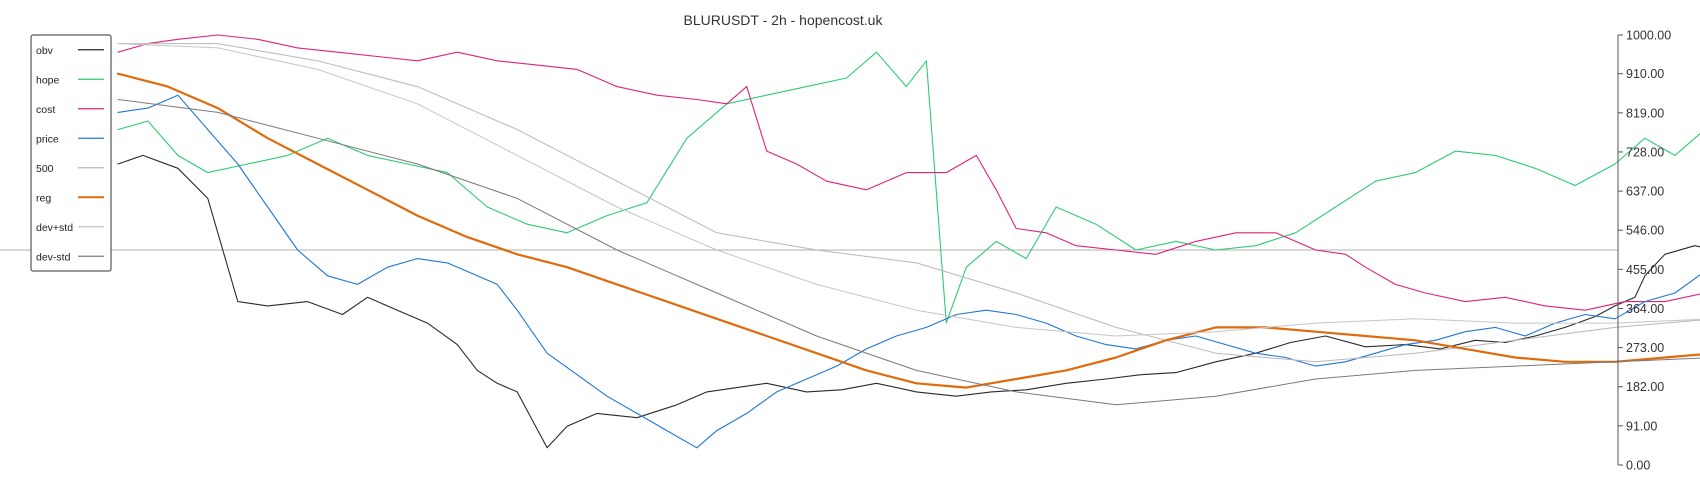 The height and width of the screenshot is (500, 1700). Describe the element at coordinates (1645, 309) in the screenshot. I see `y-tick-label: 364.00` at that location.